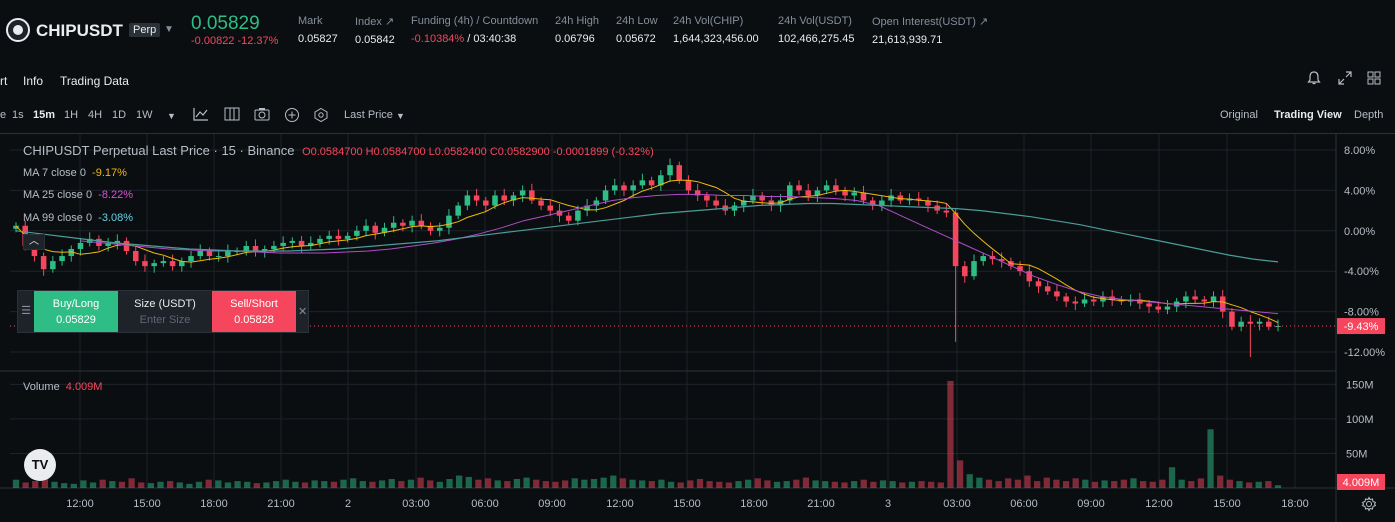  What do you see at coordinates (76, 311) in the screenshot?
I see `buy-long-button: Buy/Long 0.05829` at bounding box center [76, 311].